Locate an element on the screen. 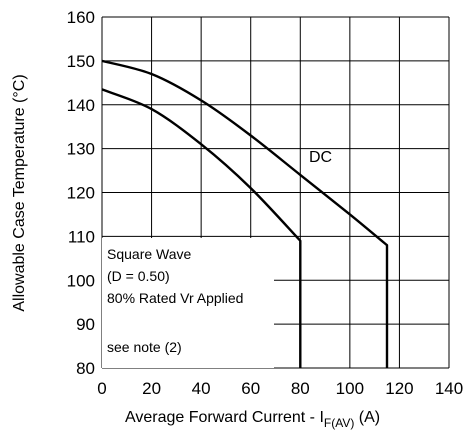  x-tick-label: 20 is located at coordinates (151, 388).